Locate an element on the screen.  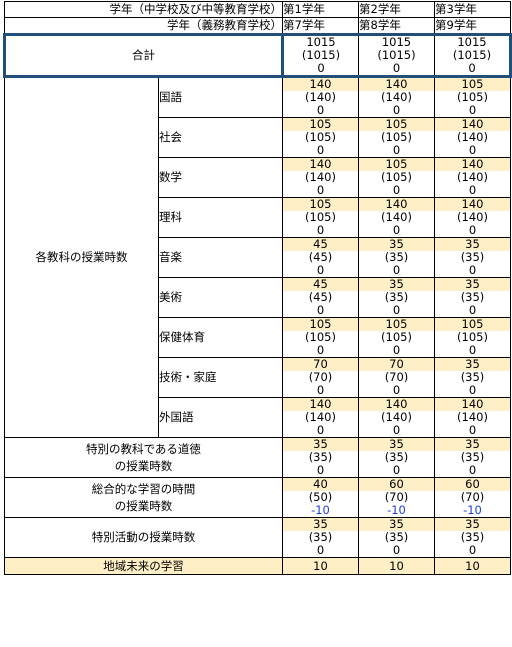
header-row-junior: 学年（中学校及び中等教育学校） 第1学年 第2学年 第3学年 is located at coordinates (257, 9).